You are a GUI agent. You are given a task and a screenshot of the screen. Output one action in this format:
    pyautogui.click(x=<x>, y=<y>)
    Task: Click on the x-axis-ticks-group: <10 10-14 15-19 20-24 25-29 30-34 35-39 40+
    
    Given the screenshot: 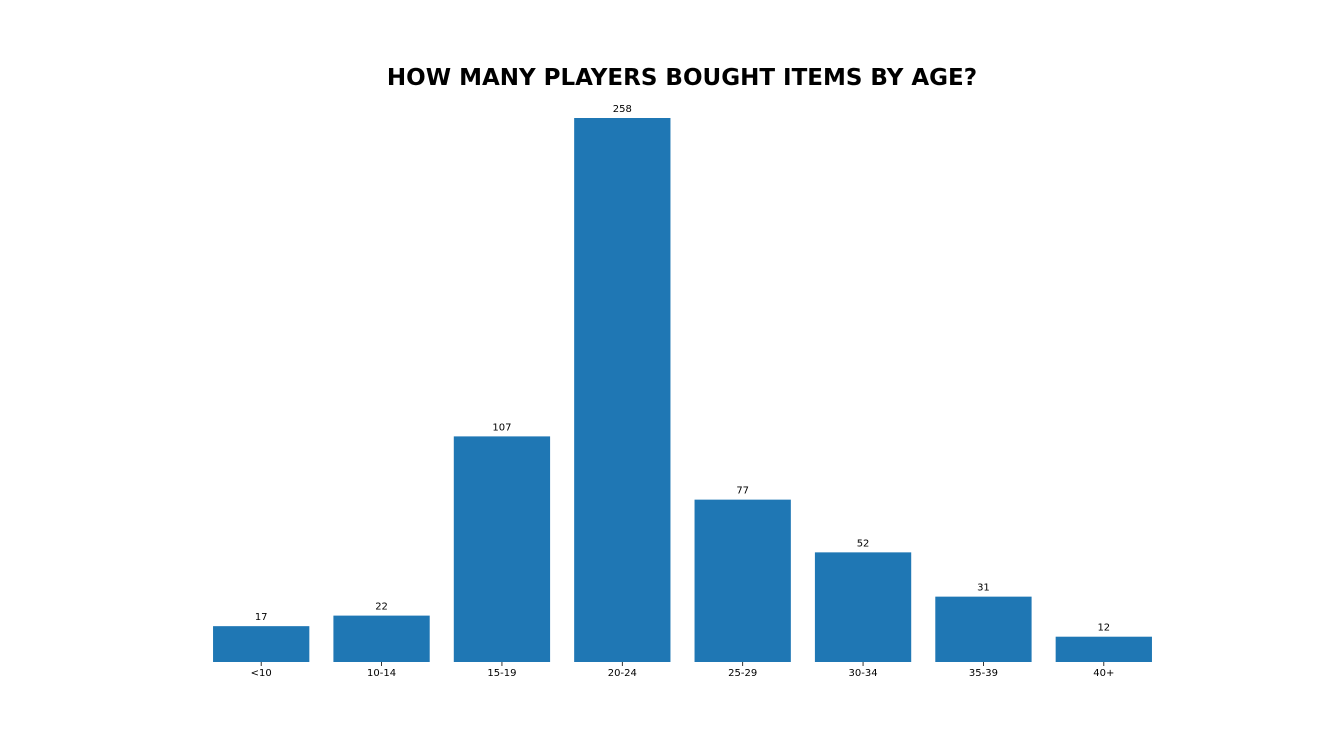 What is the action you would take?
    pyautogui.click(x=682, y=670)
    